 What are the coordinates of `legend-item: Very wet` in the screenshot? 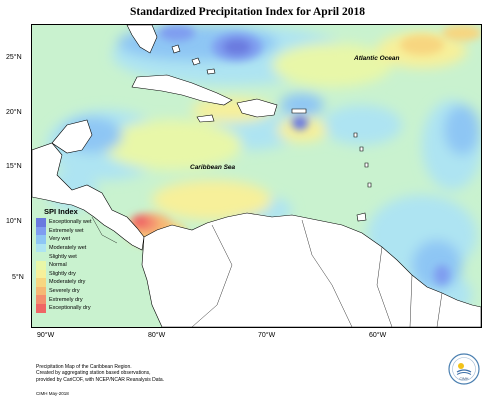 It's located at (71, 239).